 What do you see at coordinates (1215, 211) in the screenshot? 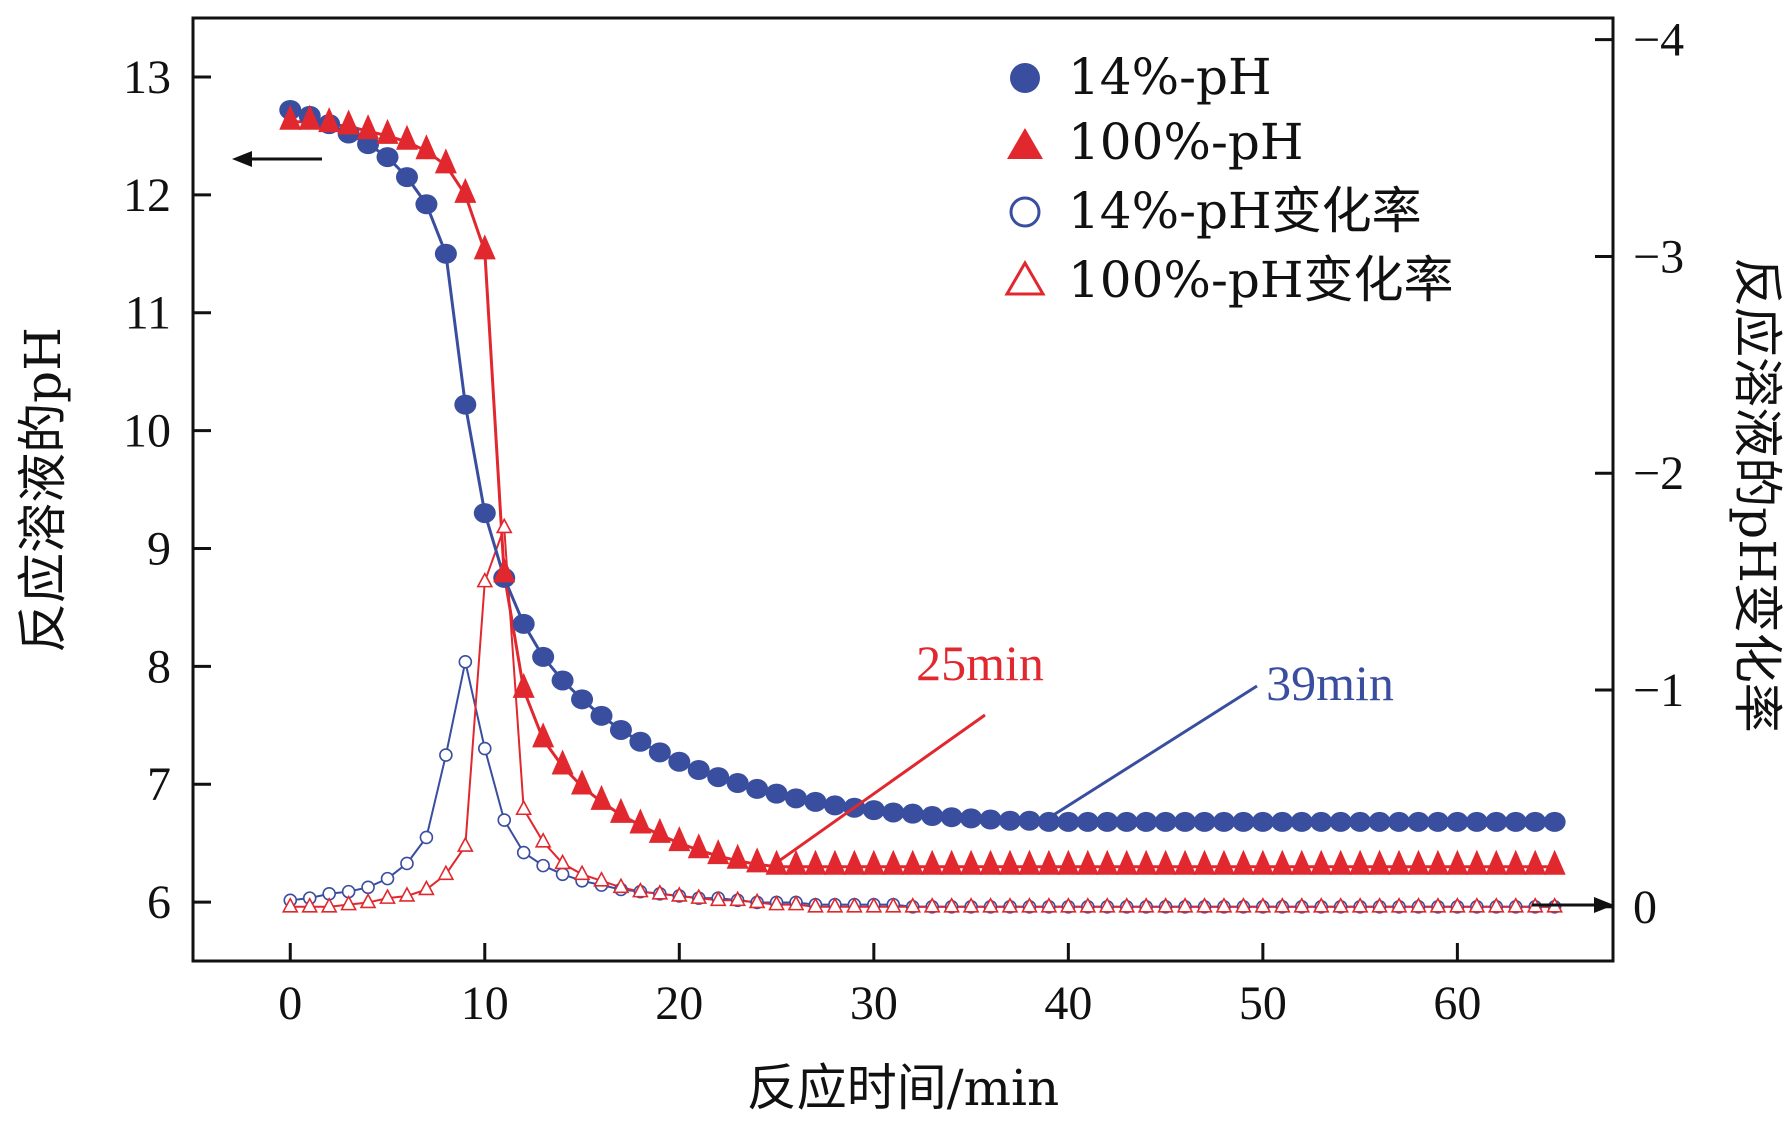
I see `legend-item-14pct-ph-rate: 14%-pH变化率` at bounding box center [1215, 211].